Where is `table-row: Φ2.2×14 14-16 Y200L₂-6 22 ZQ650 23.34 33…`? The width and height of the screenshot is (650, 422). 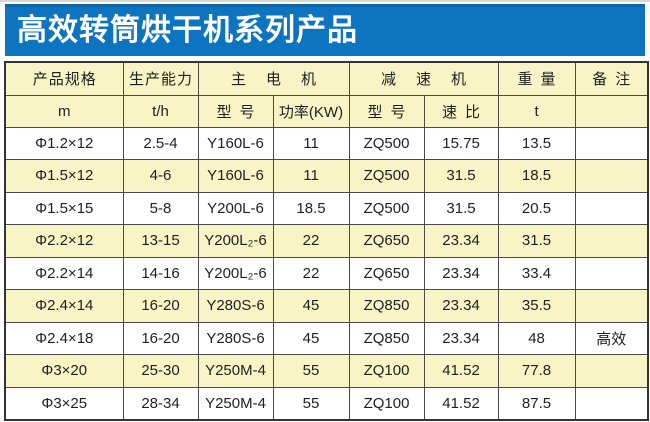 table-row: Φ2.2×14 14-16 Y200L₂-6 22 ZQ650 23.34 33… is located at coordinates (326, 273).